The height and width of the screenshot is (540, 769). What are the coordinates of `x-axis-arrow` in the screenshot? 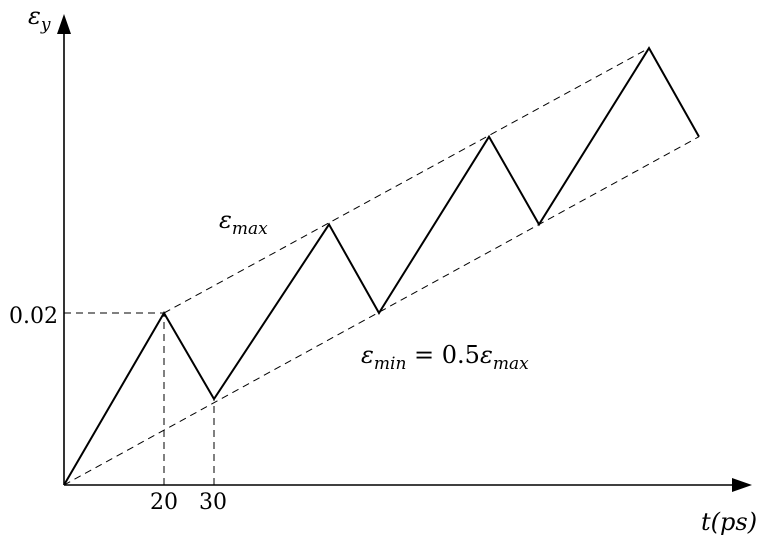 It's located at (742, 485).